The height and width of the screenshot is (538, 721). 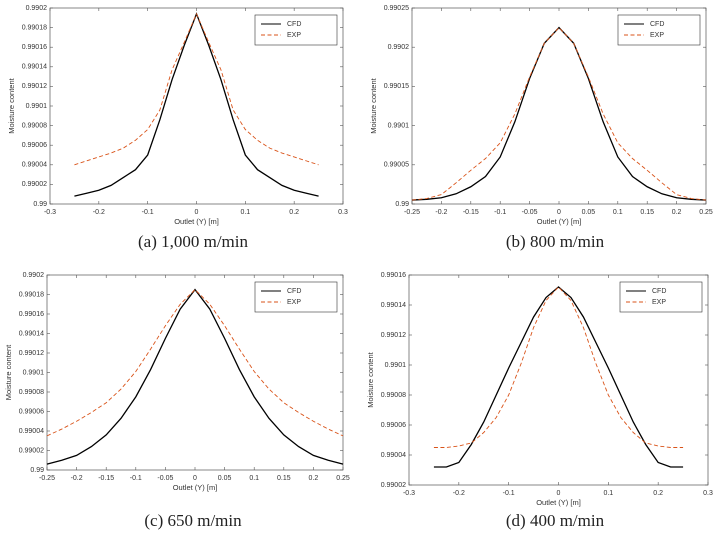 What do you see at coordinates (193, 520) in the screenshot?
I see `caption: (c) 650 m/min` at bounding box center [193, 520].